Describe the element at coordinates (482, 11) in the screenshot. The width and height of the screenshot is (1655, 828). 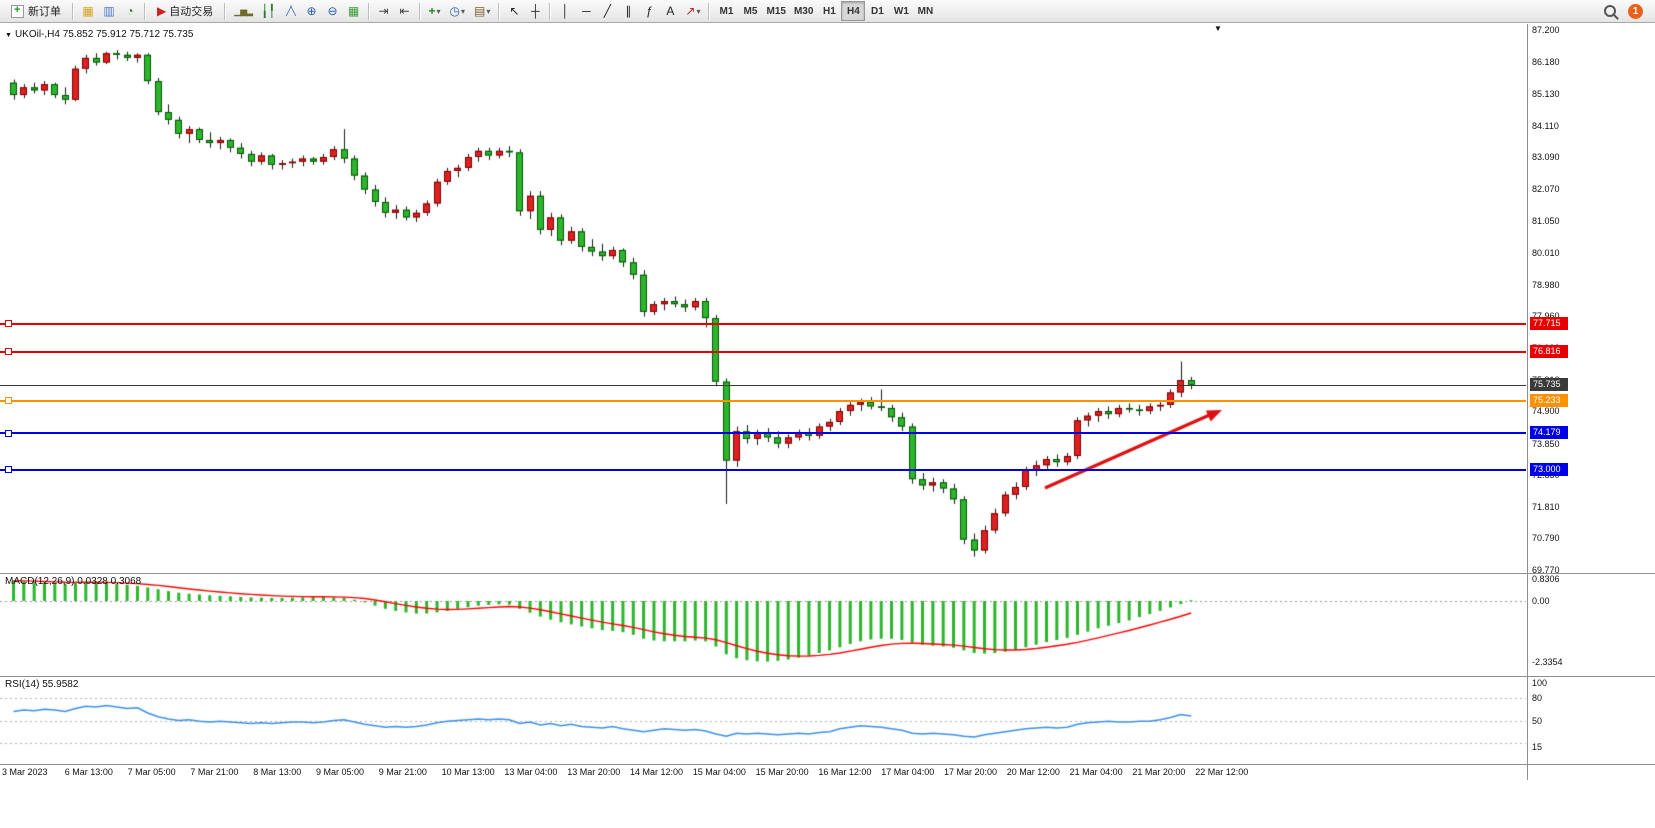
I see `templates-button: ▤ ▾` at that location.